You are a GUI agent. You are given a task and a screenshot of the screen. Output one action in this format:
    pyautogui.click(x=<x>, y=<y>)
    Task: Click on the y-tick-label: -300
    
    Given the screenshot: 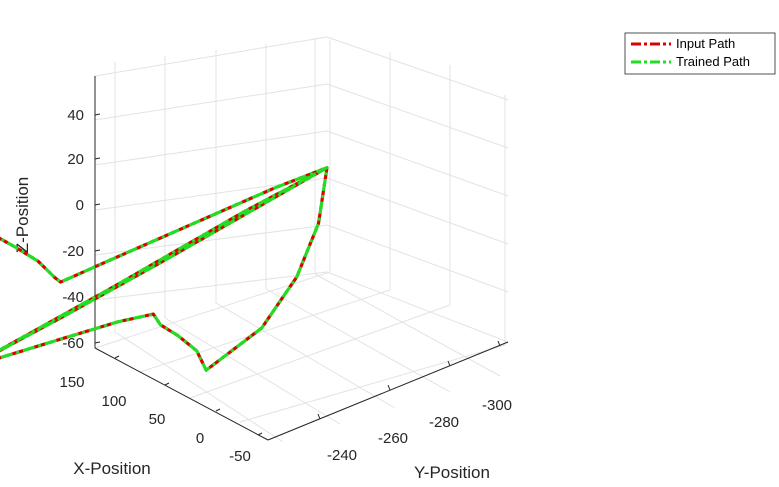 What is the action you would take?
    pyautogui.click(x=497, y=405)
    